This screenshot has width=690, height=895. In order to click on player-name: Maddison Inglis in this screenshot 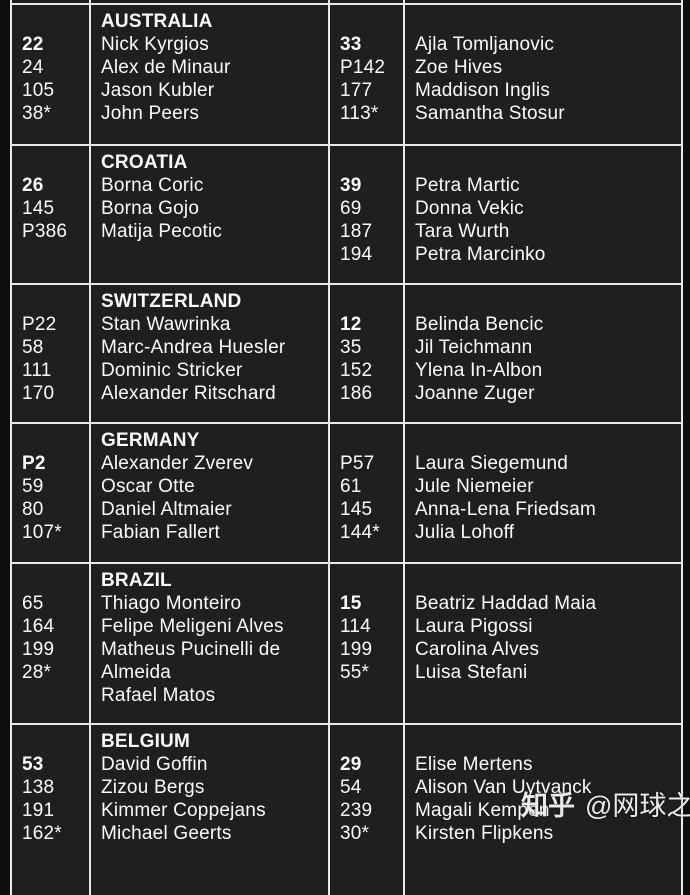, I will do `click(483, 90)`.